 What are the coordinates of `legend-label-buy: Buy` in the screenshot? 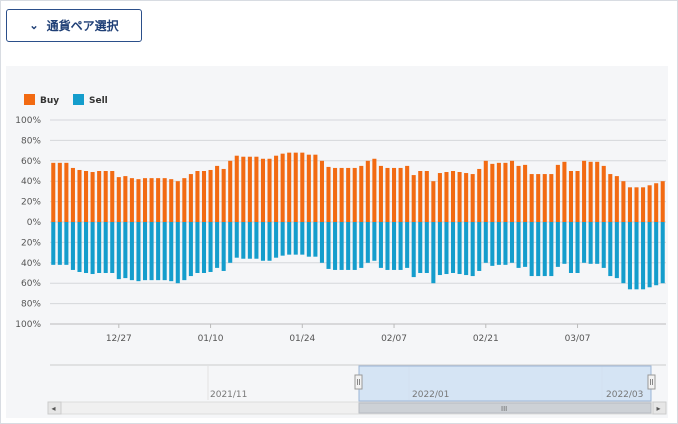 It's located at (49, 101).